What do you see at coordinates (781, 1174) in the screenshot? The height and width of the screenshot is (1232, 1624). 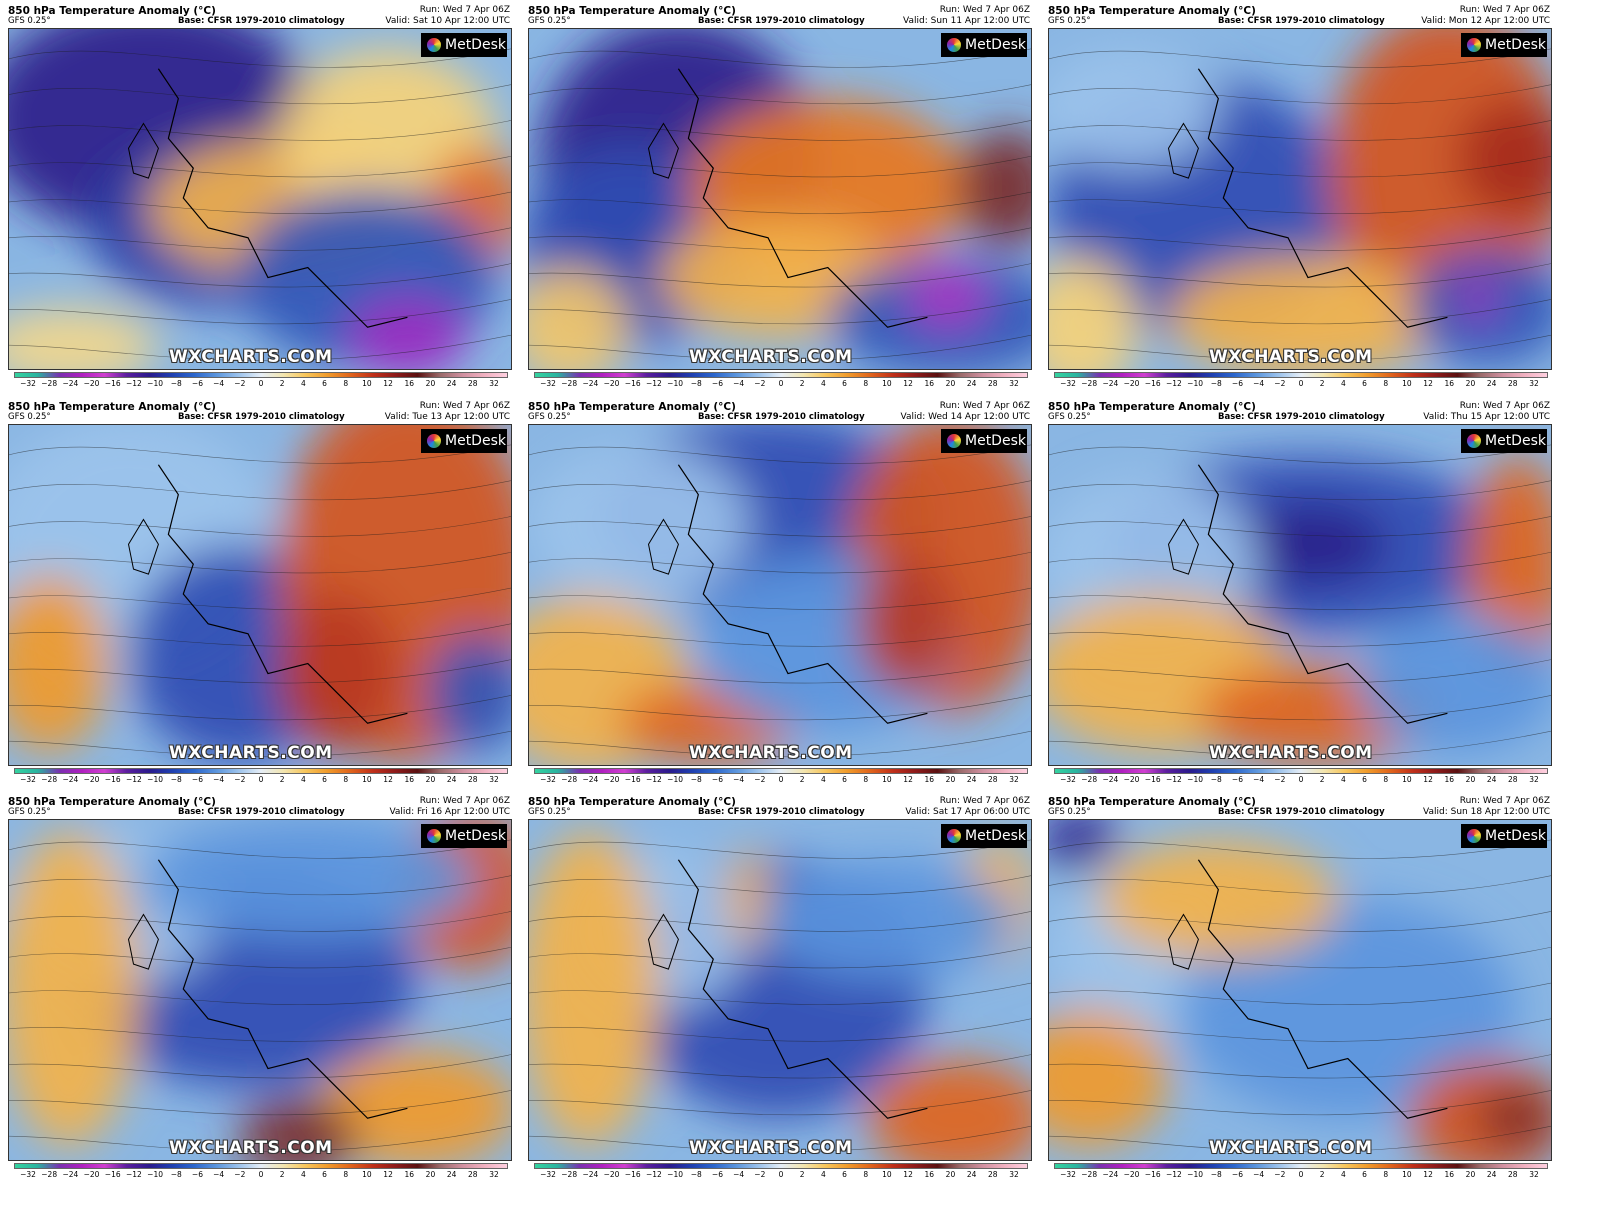 I see `colorbar-tick-label: 0` at bounding box center [781, 1174].